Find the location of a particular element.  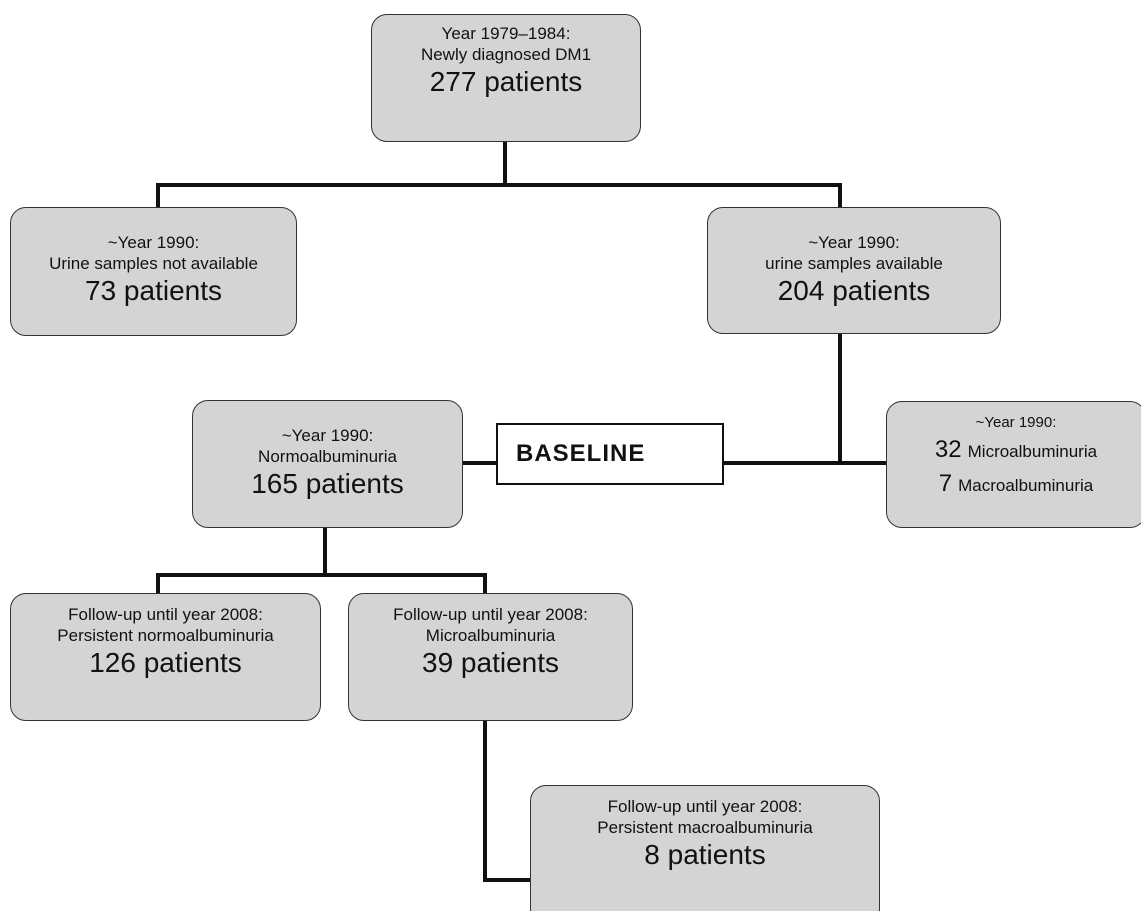

node-count: 126 patients is located at coordinates (165, 662).